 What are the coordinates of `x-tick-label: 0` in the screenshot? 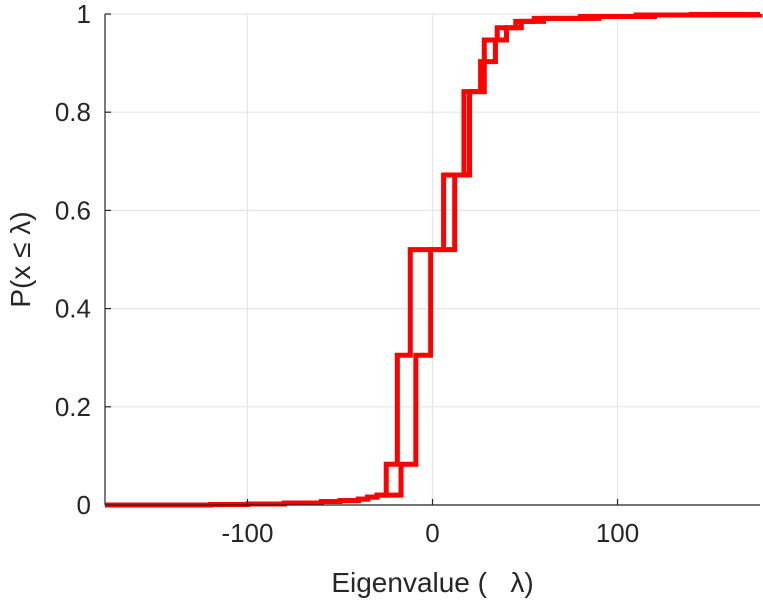 It's located at (432, 533).